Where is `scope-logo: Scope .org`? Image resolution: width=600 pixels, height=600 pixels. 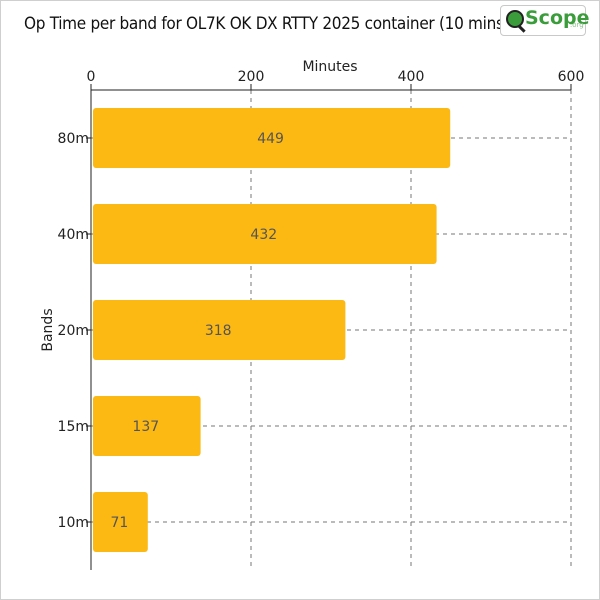
scope-logo: Scope .org is located at coordinates (545, 20).